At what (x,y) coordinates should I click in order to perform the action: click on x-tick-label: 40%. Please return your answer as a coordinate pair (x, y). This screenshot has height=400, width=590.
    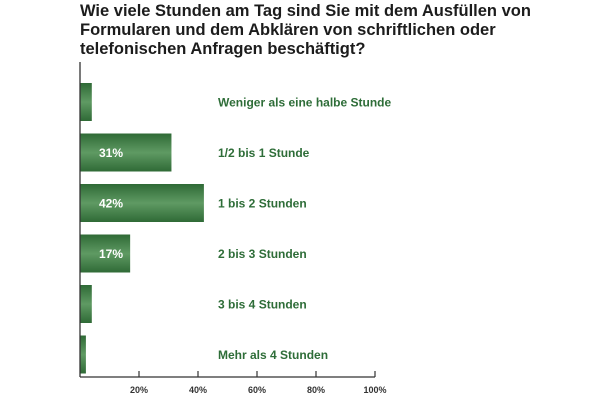
    Looking at the image, I should click on (198, 390).